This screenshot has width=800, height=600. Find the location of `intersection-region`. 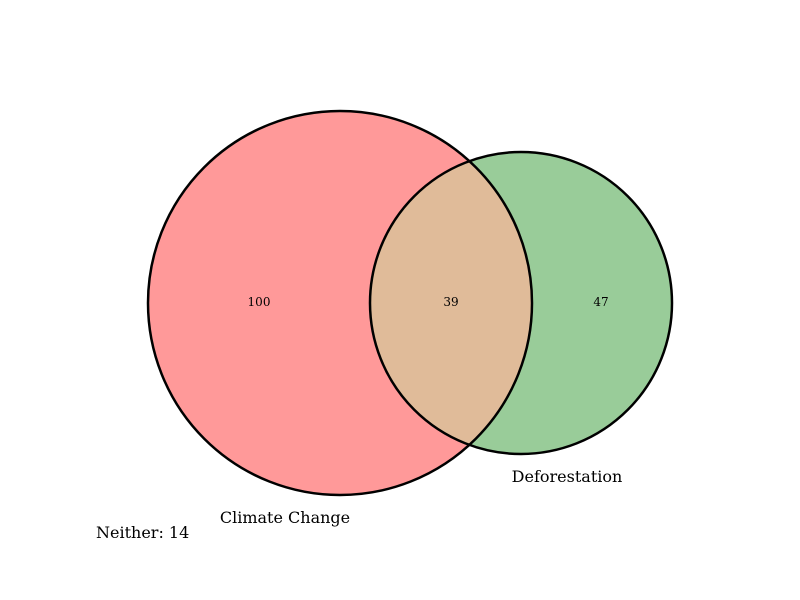

intersection-region is located at coordinates (451, 303).